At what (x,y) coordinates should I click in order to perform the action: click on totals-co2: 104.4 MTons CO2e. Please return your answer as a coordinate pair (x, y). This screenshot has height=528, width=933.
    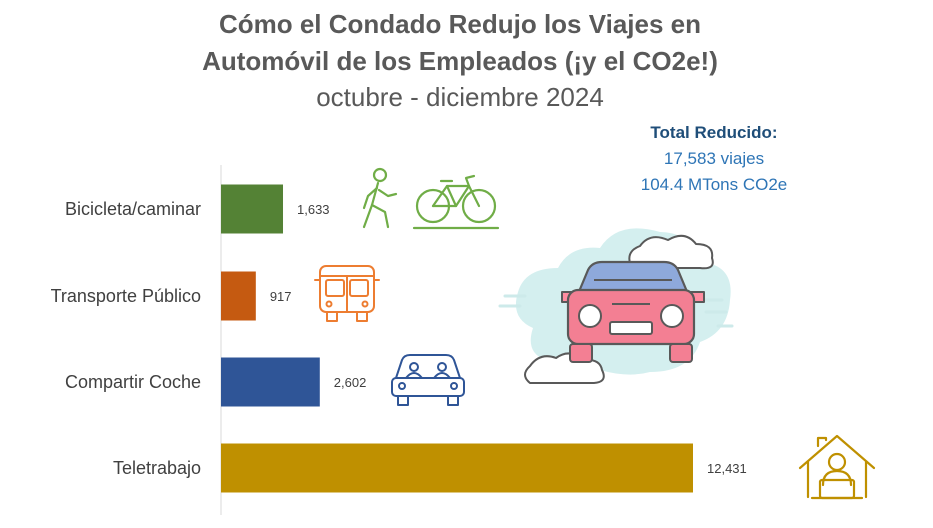
    Looking at the image, I should click on (714, 184).